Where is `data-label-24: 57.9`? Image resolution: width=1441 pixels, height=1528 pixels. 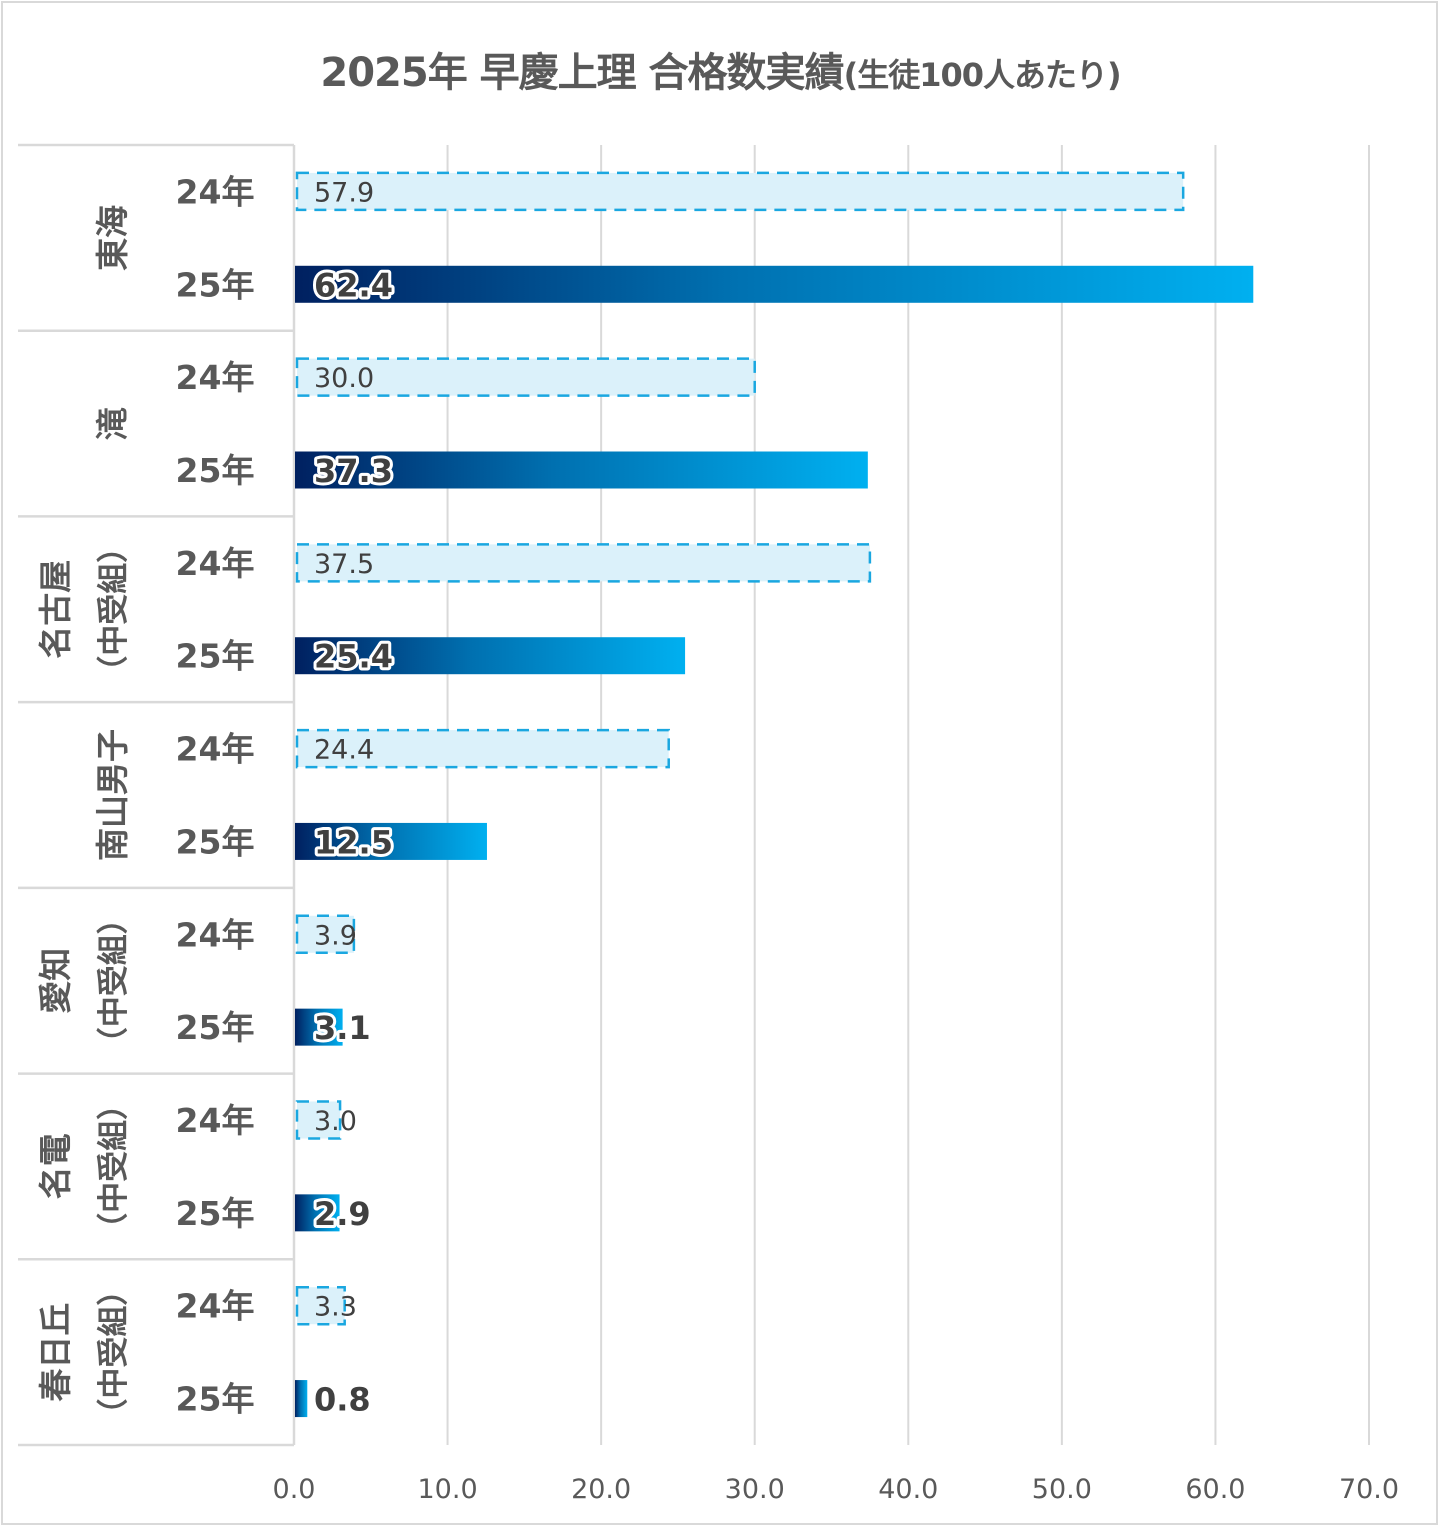
data-label-24: 57.9 is located at coordinates (344, 192).